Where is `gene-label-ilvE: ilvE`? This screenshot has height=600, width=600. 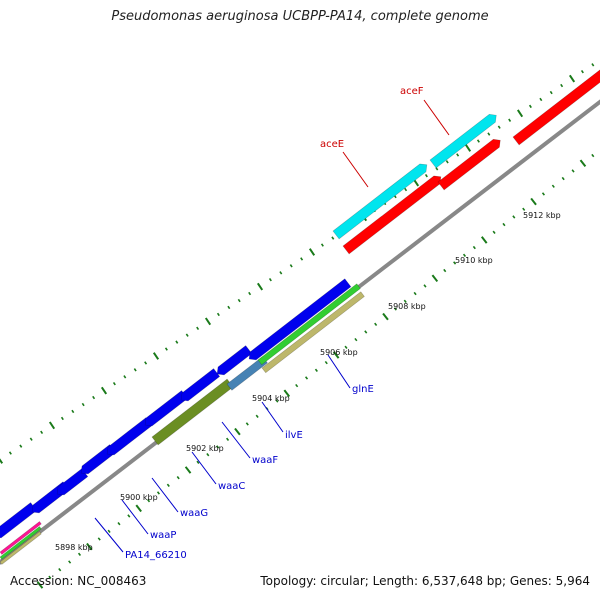 gene-label-ilvE: ilvE is located at coordinates (294, 435).